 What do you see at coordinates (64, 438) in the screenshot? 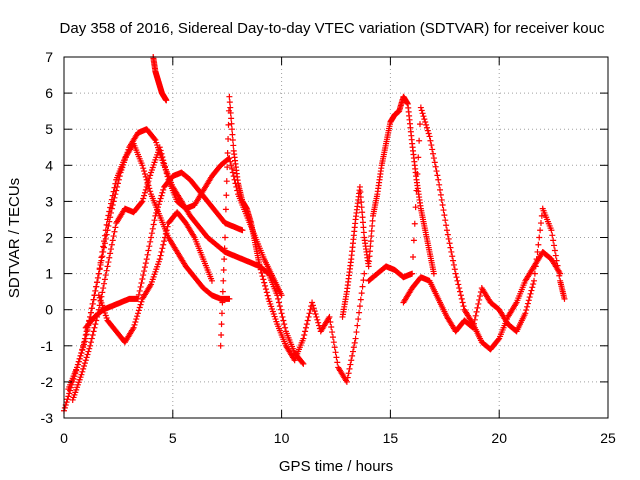
I see `x-tick-label: 0` at bounding box center [64, 438].